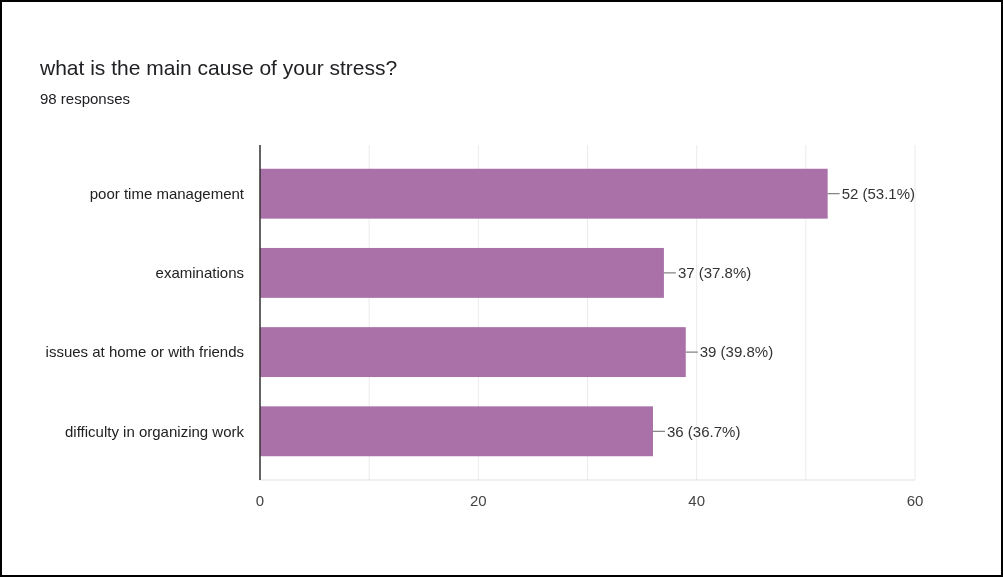 The height and width of the screenshot is (577, 1003). What do you see at coordinates (85, 98) in the screenshot?
I see `text: 98 responses` at bounding box center [85, 98].